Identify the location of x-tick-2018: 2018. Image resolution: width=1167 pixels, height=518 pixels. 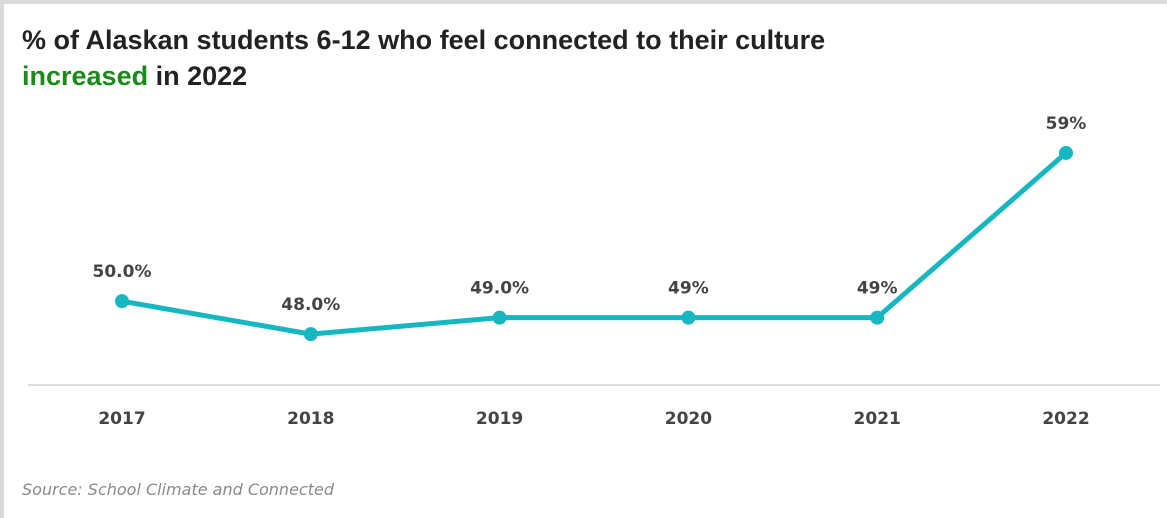
(310, 419).